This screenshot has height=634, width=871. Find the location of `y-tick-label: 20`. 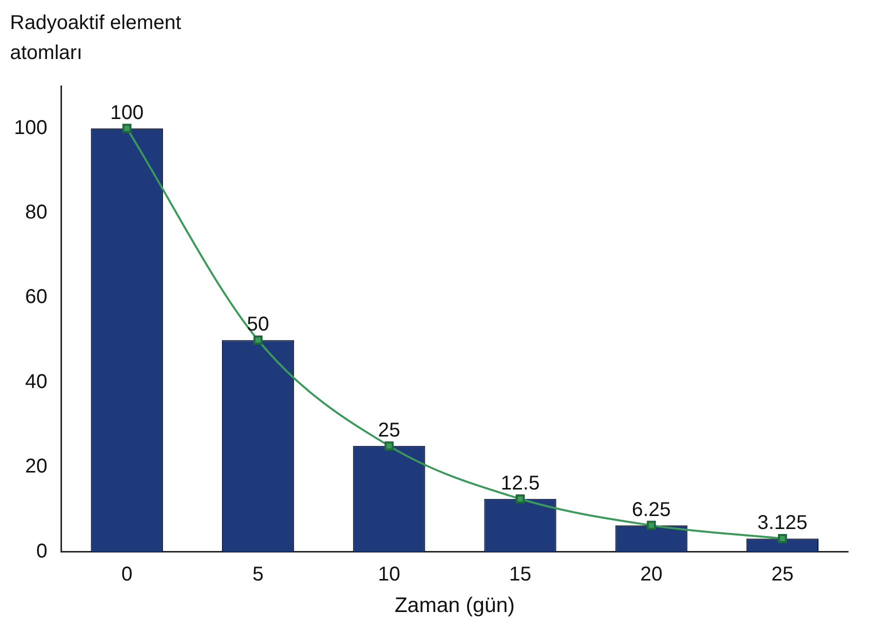

y-tick-label: 20 is located at coordinates (36, 467).